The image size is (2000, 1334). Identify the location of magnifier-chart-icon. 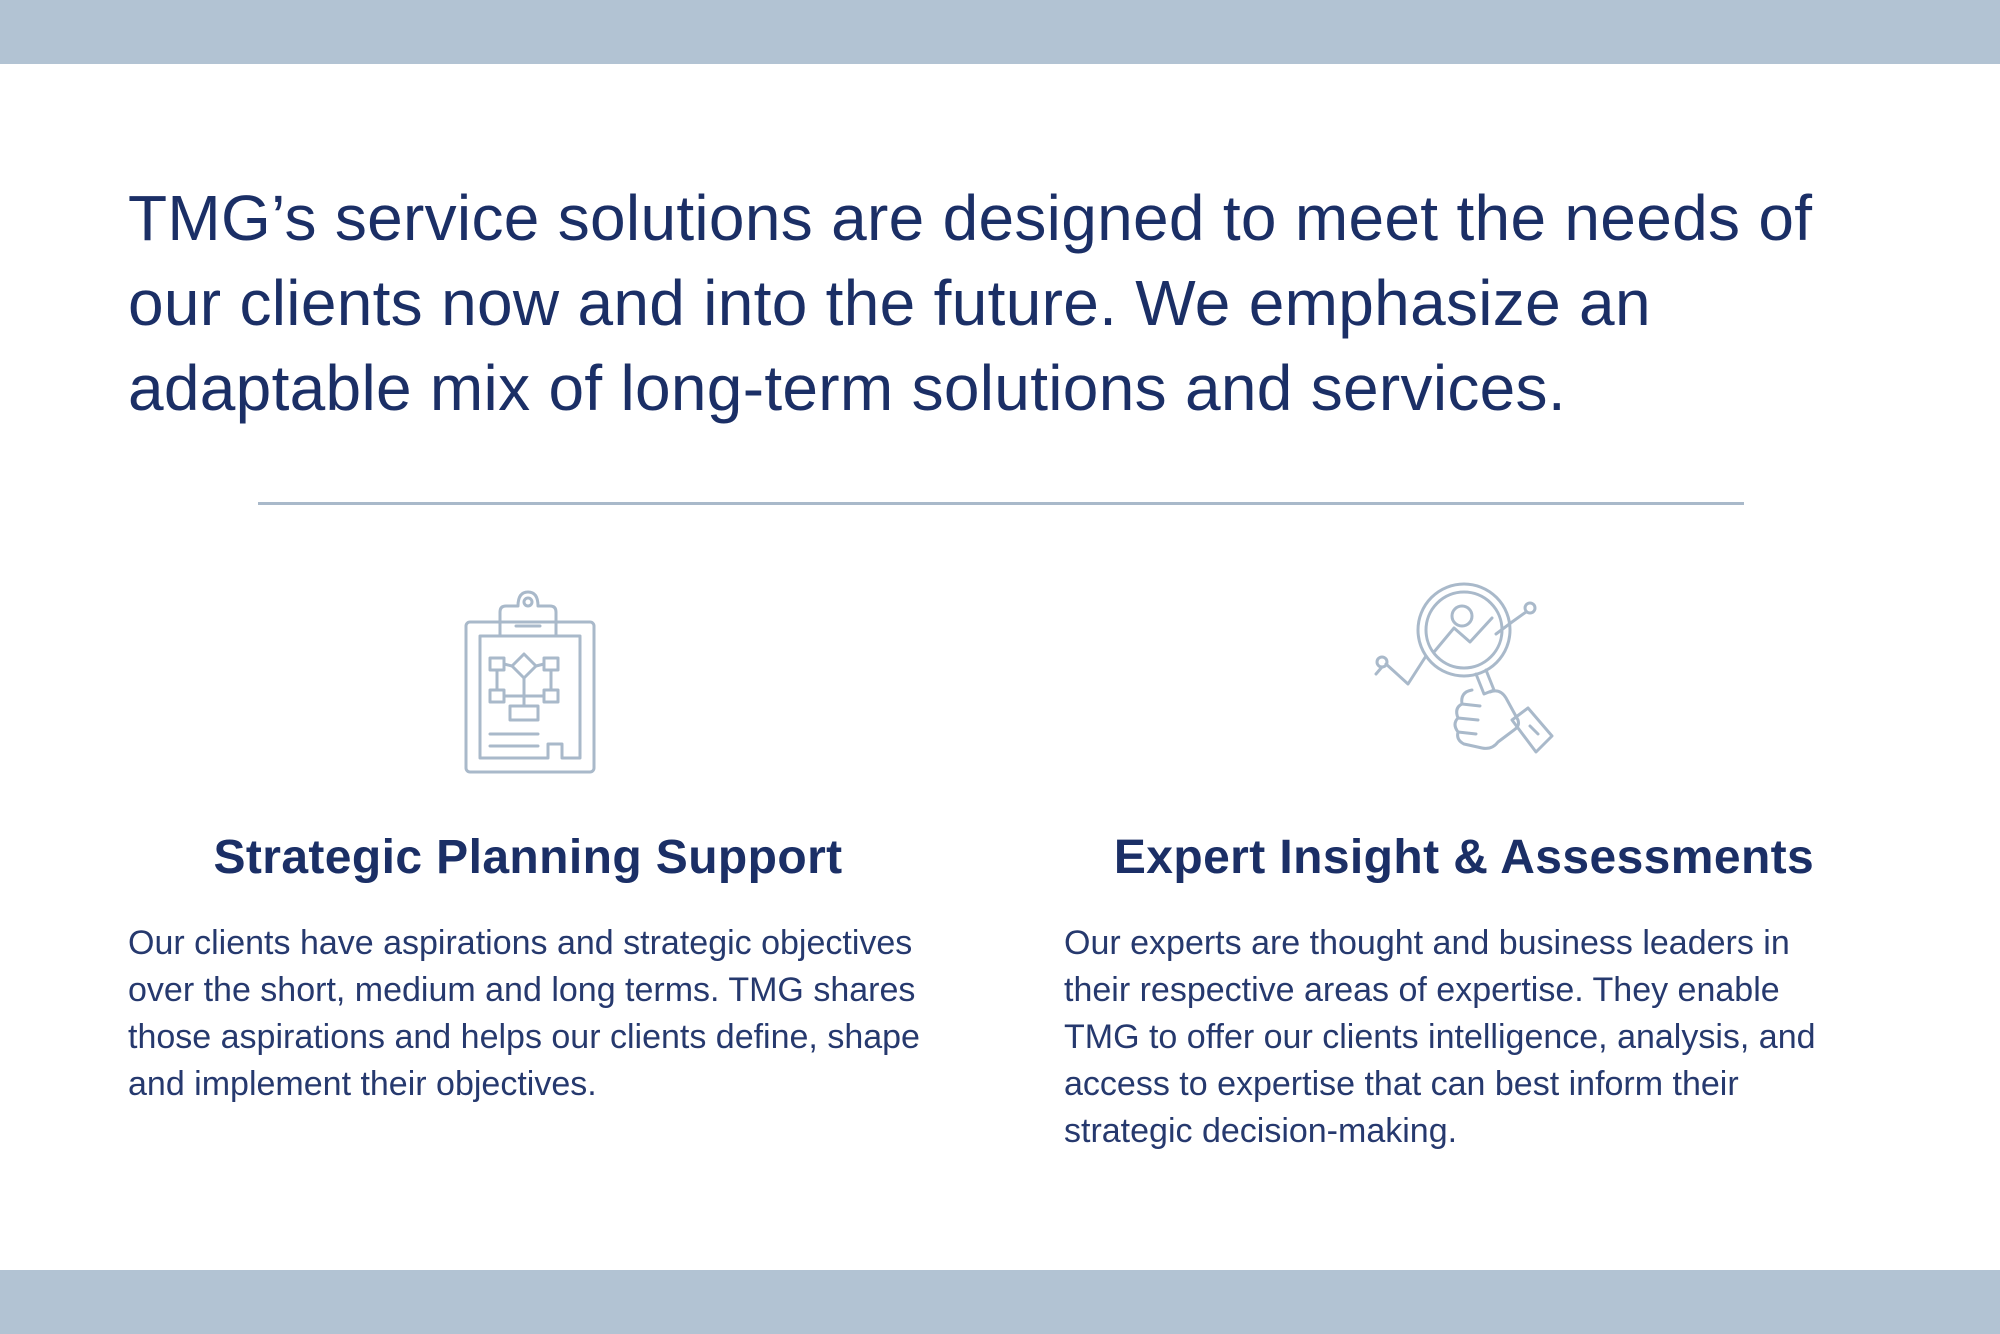
(1474, 687).